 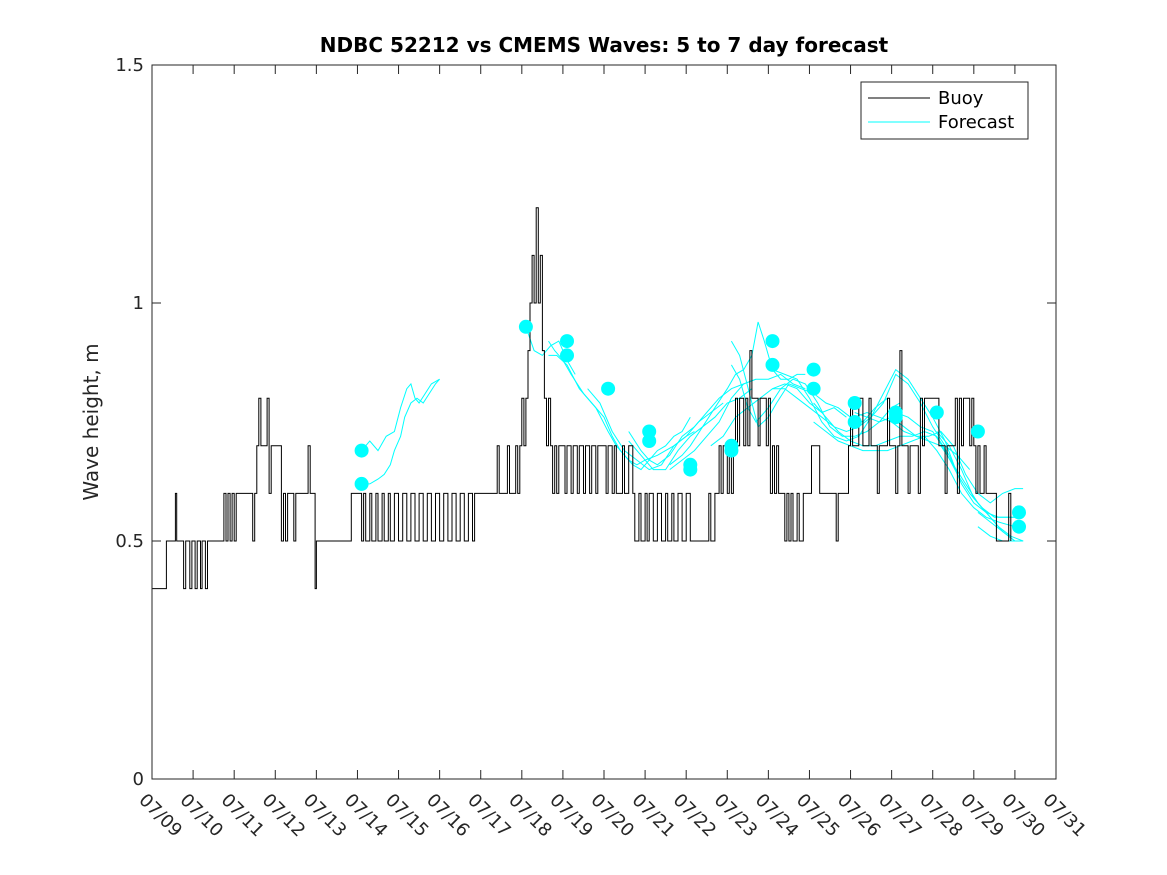 What do you see at coordinates (129, 541) in the screenshot?
I see `y-tick-label-1: 0.5` at bounding box center [129, 541].